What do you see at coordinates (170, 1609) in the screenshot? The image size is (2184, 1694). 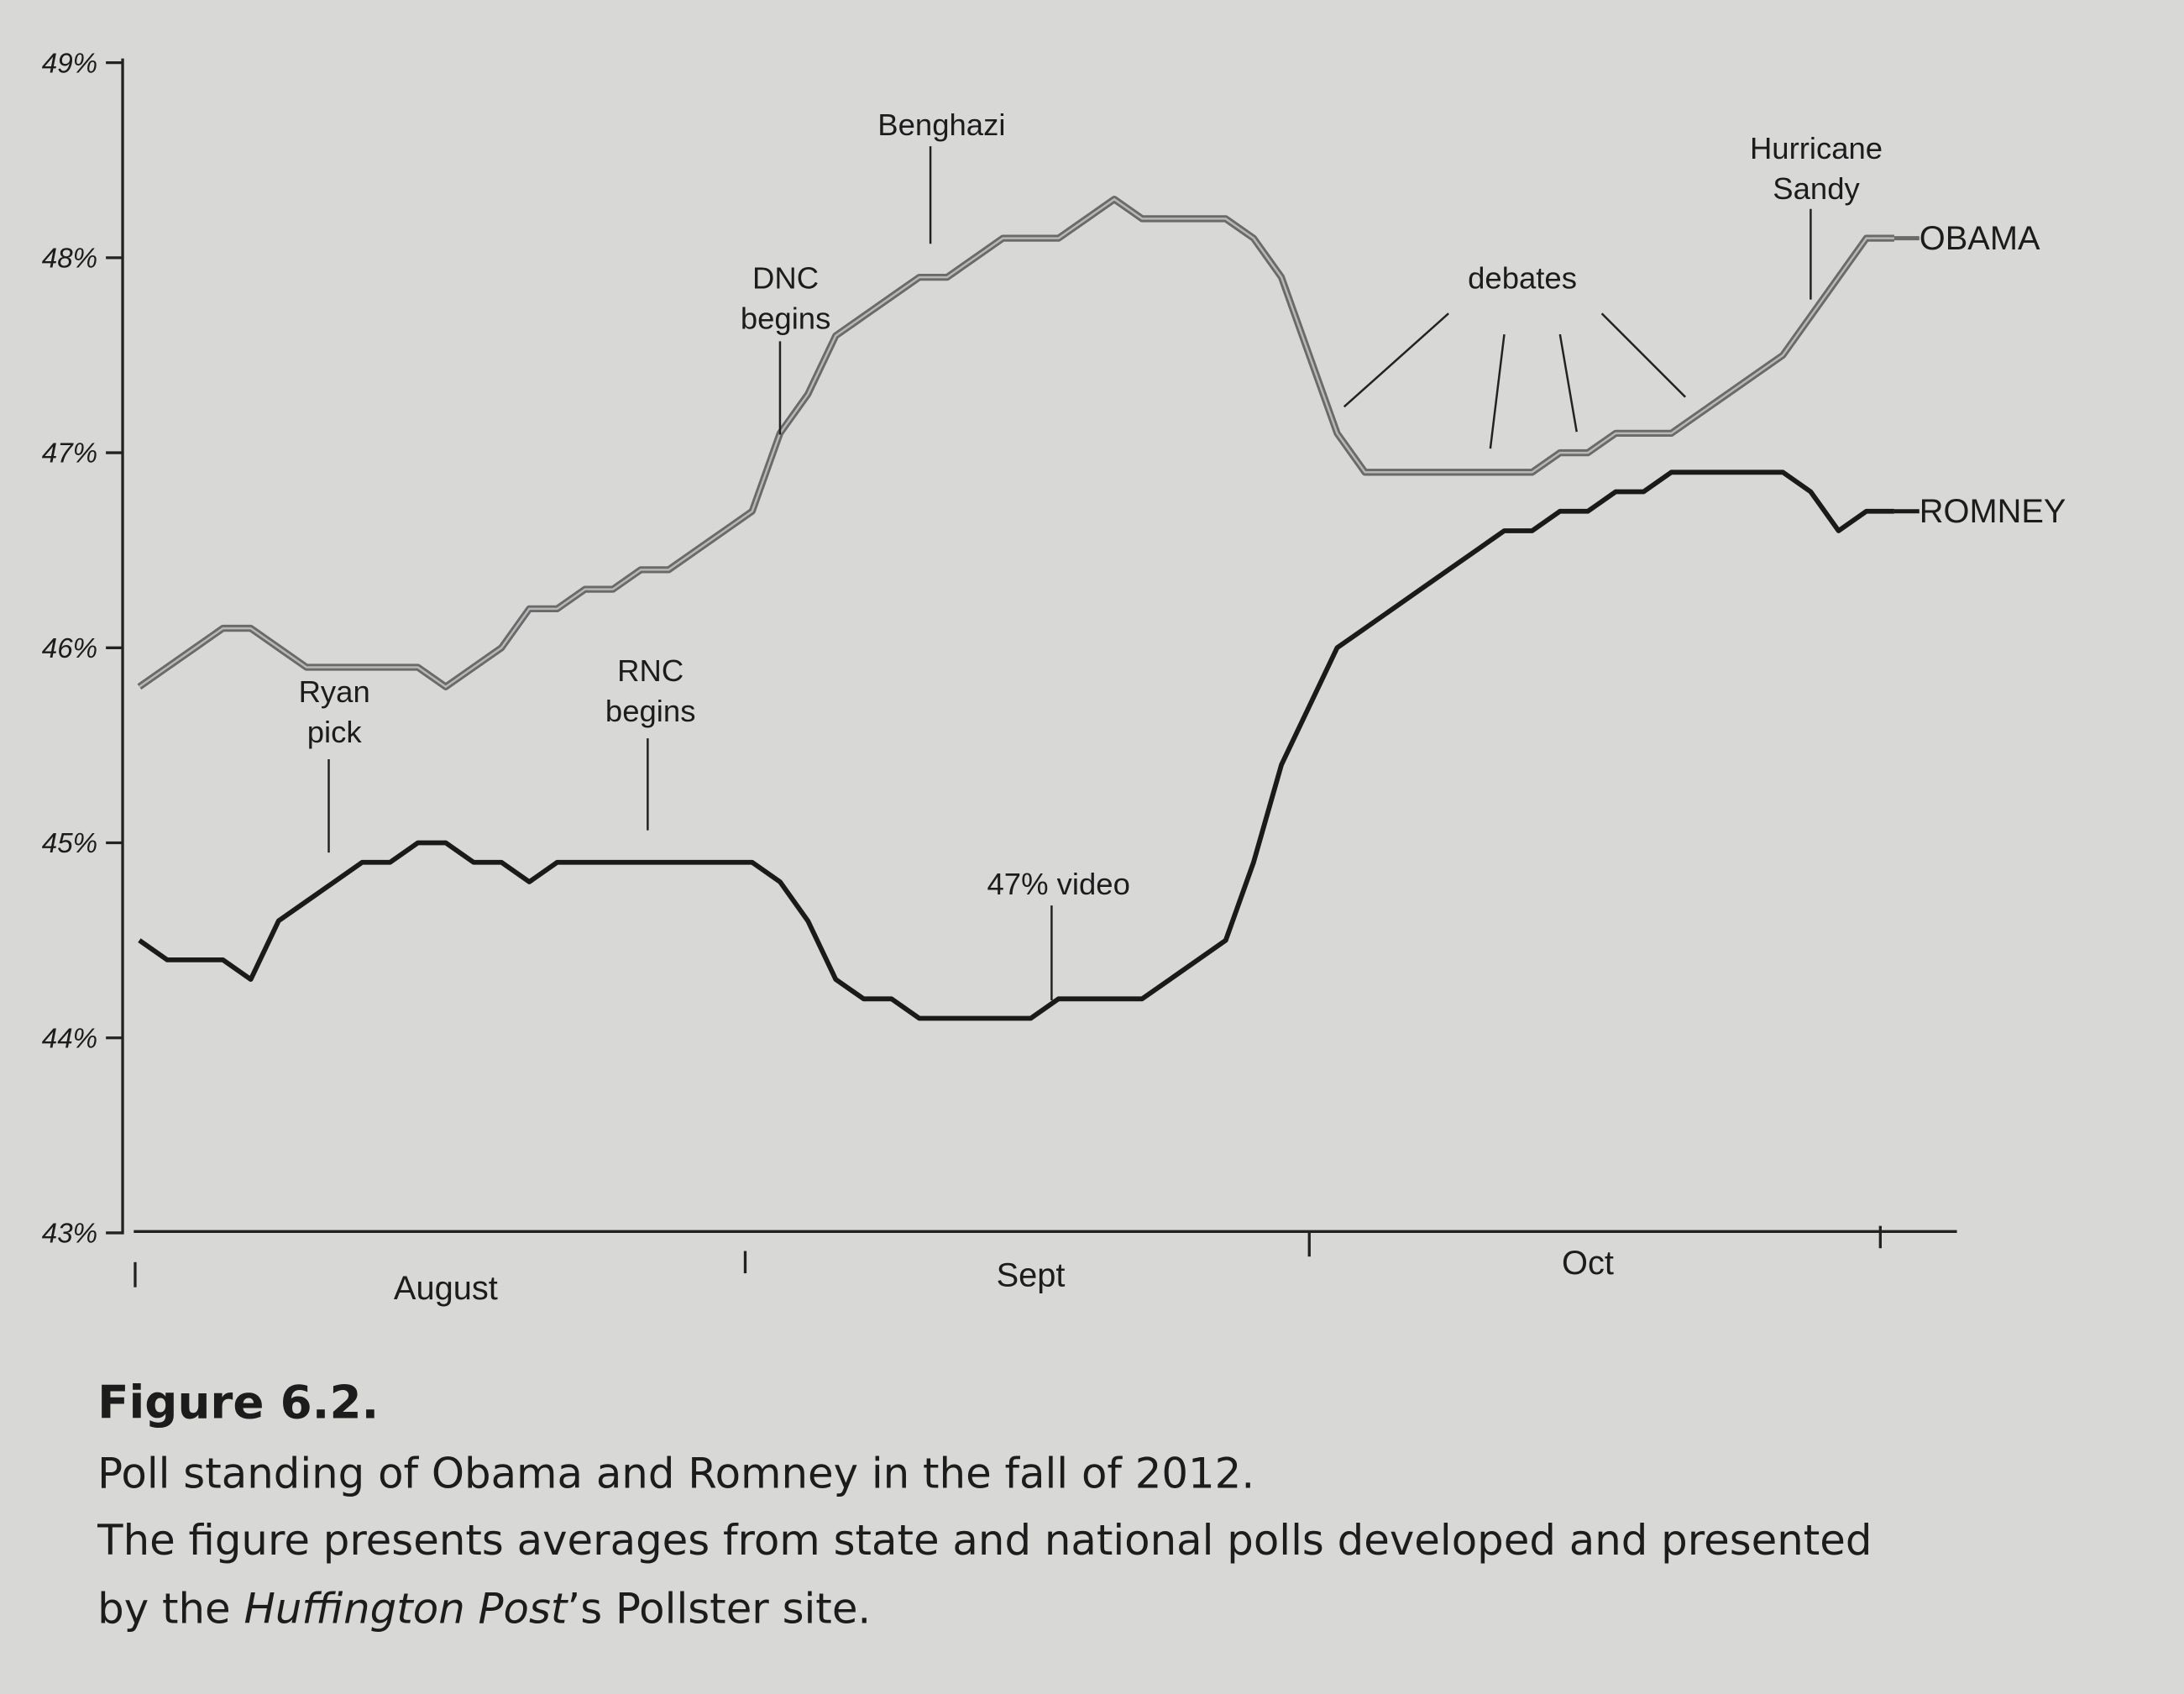 I see `caption-part: by the` at bounding box center [170, 1609].